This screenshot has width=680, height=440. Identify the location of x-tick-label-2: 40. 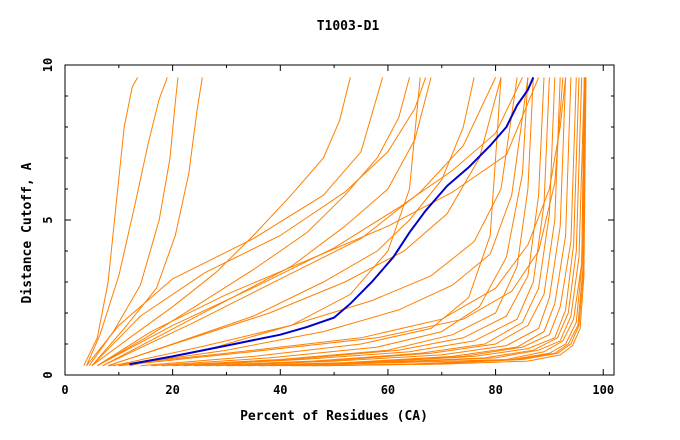
(280, 390).